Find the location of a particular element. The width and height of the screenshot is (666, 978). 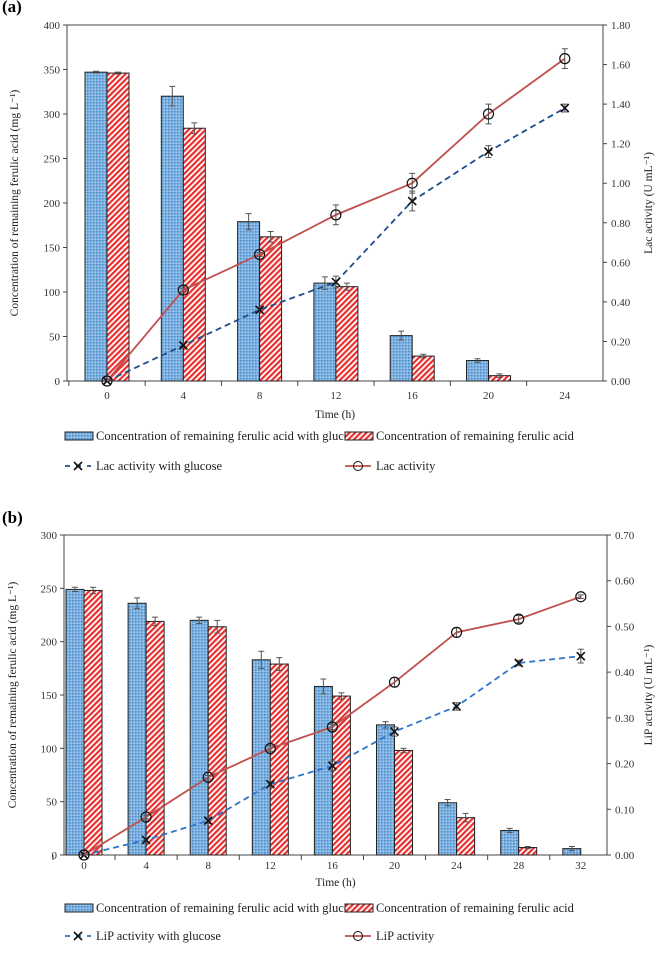

y-tick-label: 100 is located at coordinates (52, 293).